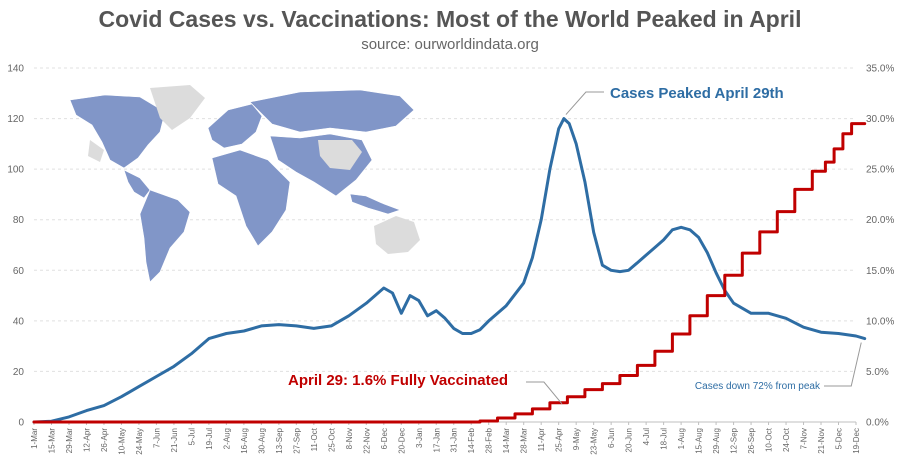 The width and height of the screenshot is (900, 462). Describe the element at coordinates (191, 437) in the screenshot. I see `x-tick-label: 5-Jul` at that location.